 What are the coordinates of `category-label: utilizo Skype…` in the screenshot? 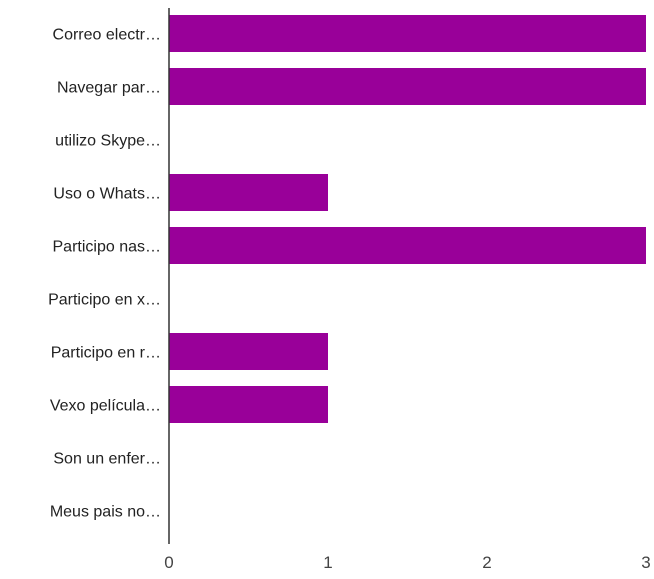 It's located at (108, 141).